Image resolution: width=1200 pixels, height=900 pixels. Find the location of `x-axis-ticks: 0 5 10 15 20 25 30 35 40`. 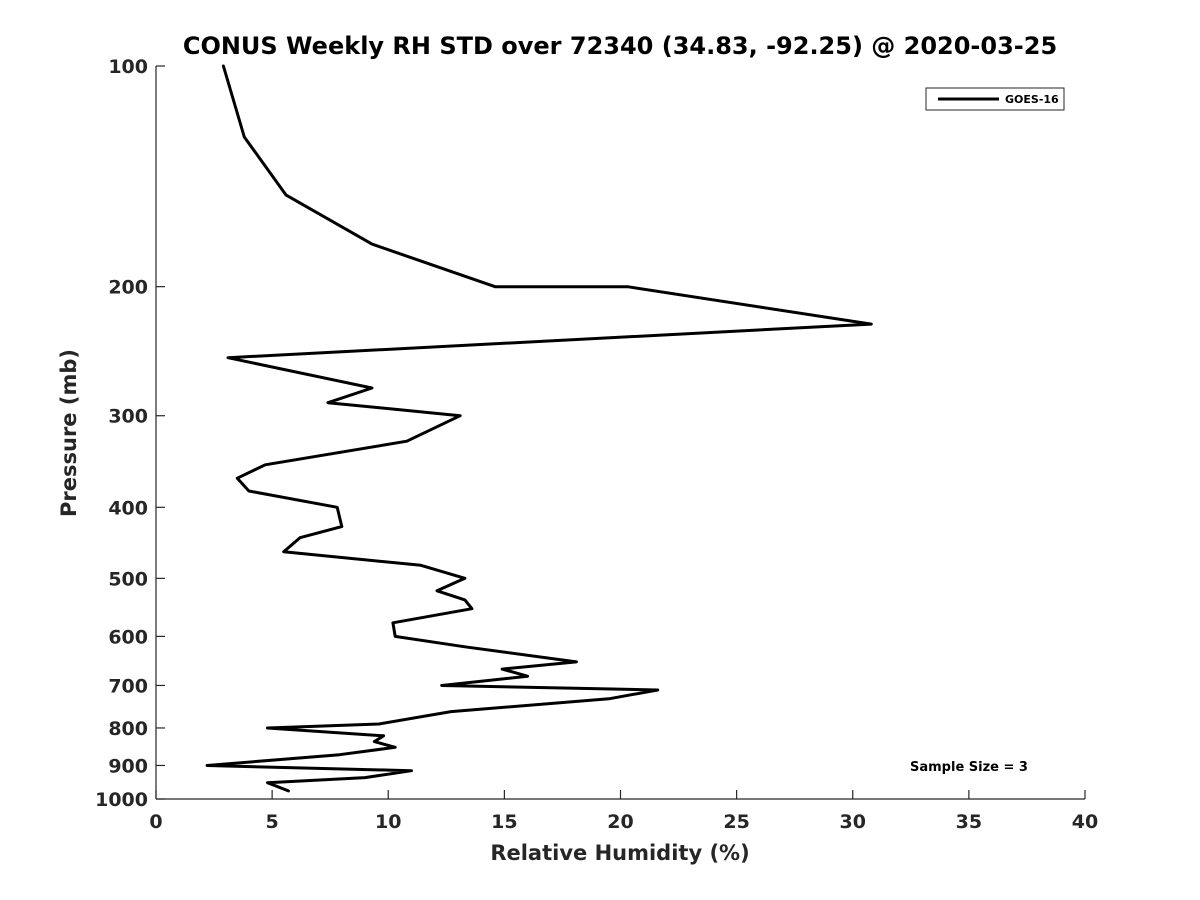

x-axis-ticks: 0 5 10 15 20 25 30 35 40 is located at coordinates (623, 811).